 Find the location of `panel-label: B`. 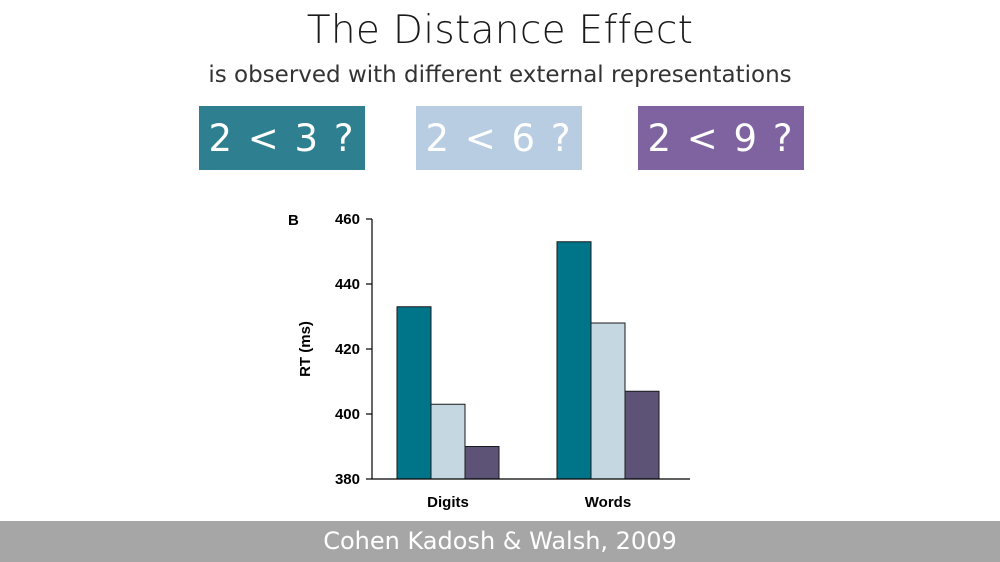

panel-label: B is located at coordinates (293, 220).